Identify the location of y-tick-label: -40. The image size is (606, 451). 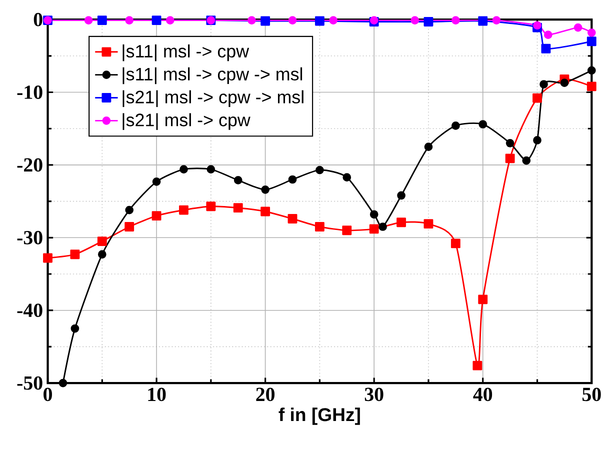
(29, 311).